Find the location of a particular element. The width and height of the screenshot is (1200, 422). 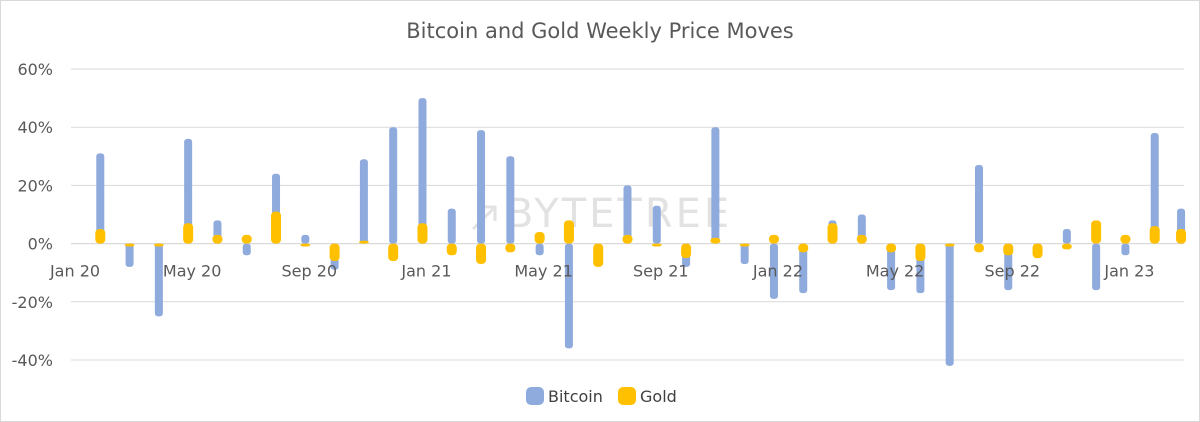

y-tick-label: -20% is located at coordinates (32, 302).